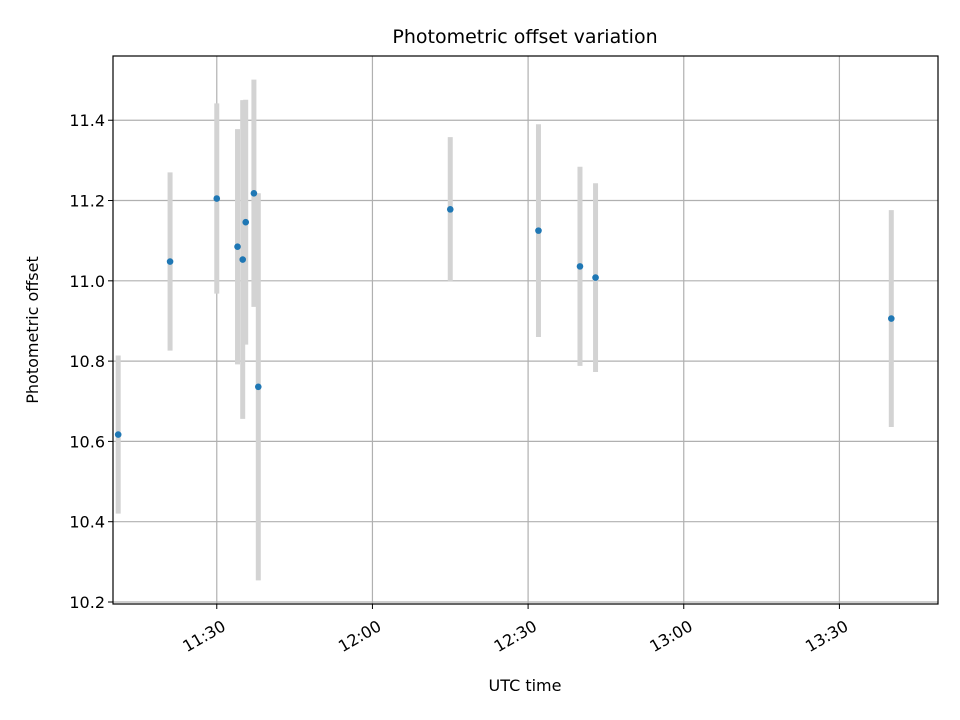 The height and width of the screenshot is (720, 960). I want to click on y-tick-label: 10.6, so click(87, 441).